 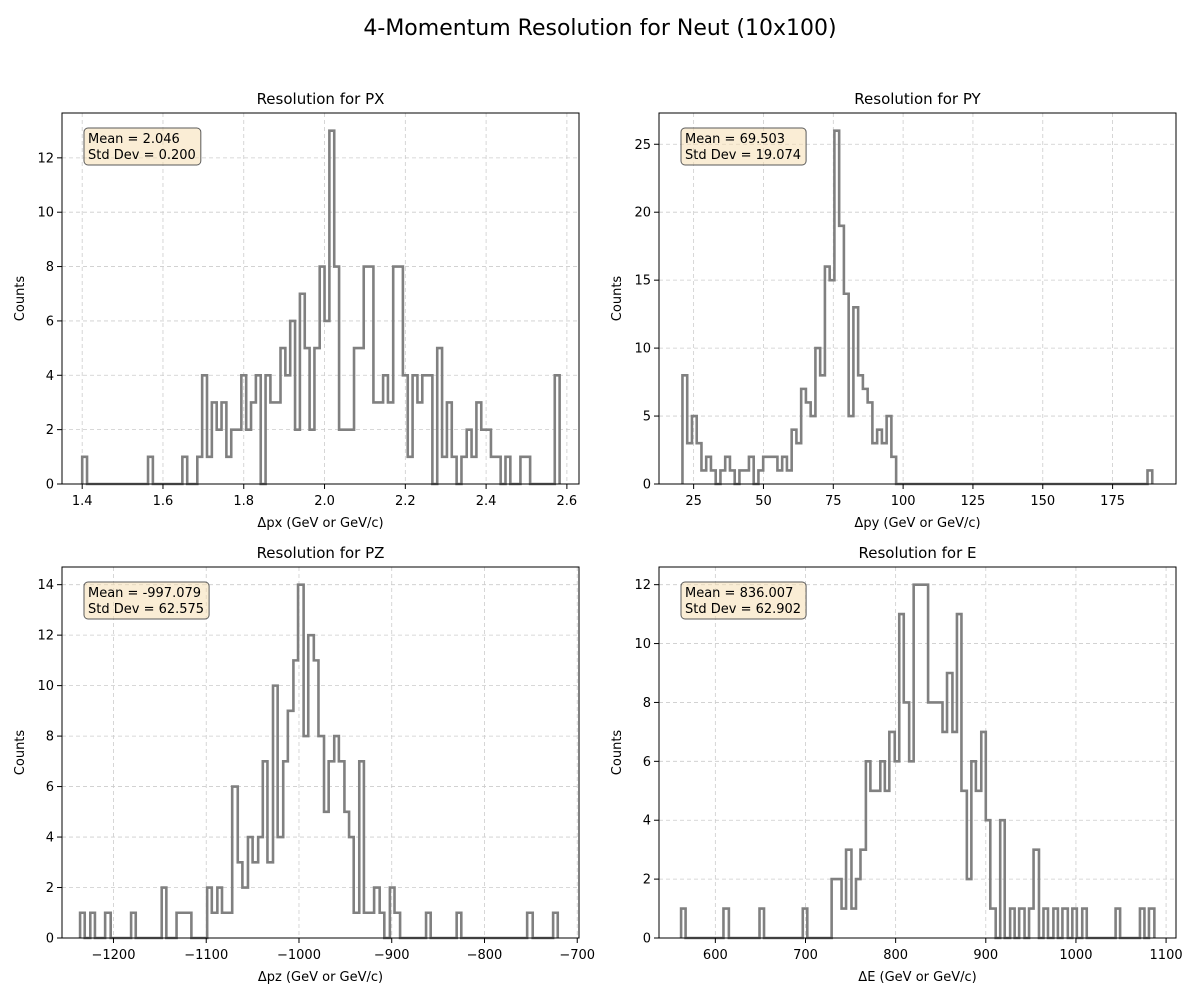 I want to click on x-tick-label: −800, so click(x=485, y=955).